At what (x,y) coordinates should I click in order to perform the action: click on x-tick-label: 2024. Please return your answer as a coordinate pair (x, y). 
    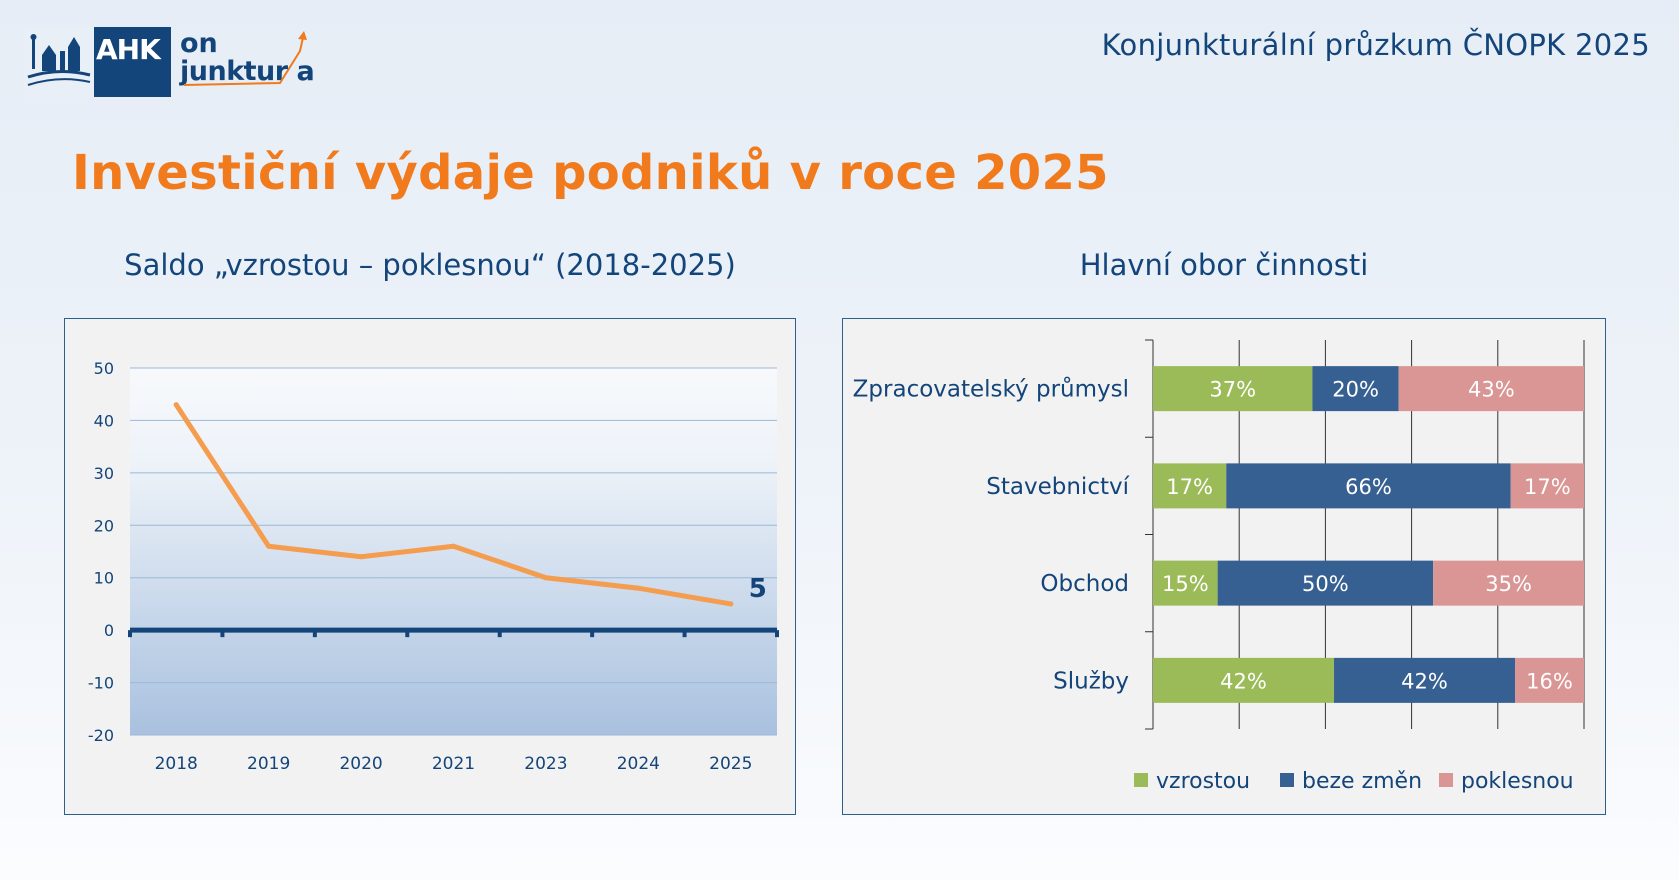
    Looking at the image, I should click on (638, 764).